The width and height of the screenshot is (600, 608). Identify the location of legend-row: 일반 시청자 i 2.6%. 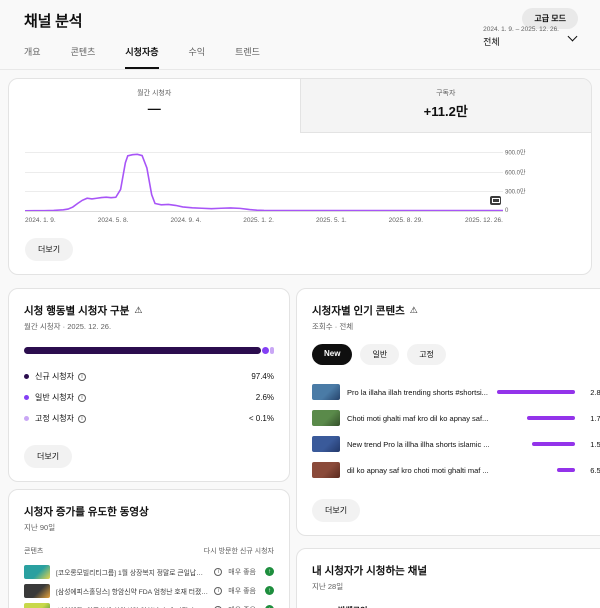
(149, 397).